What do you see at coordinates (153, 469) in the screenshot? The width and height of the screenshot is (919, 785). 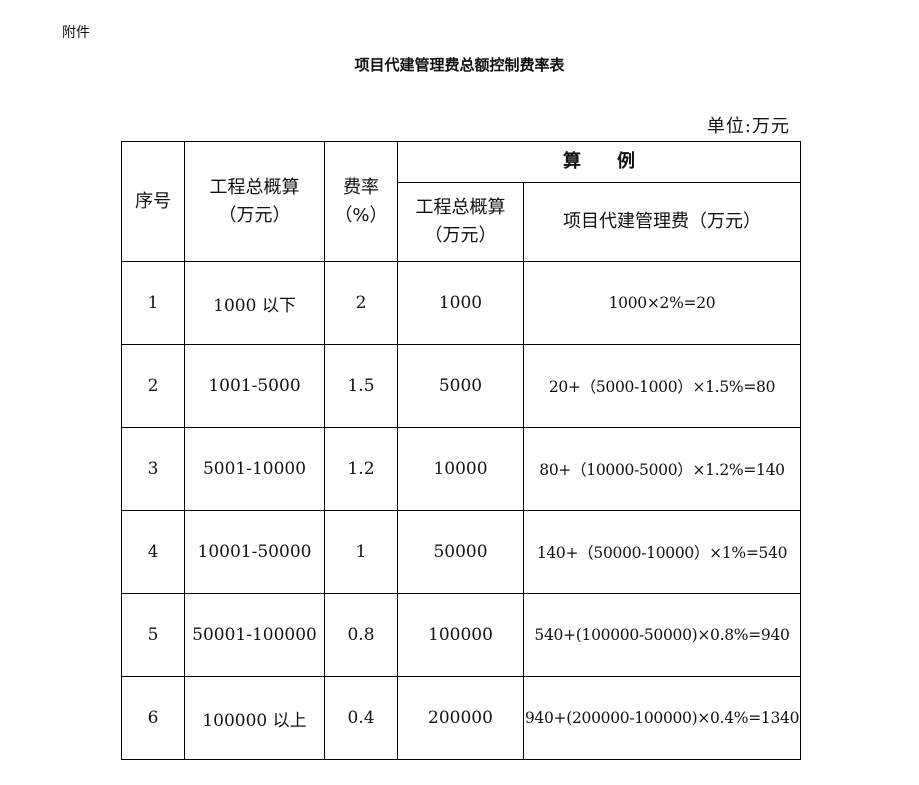 I see `cell-index: 3` at bounding box center [153, 469].